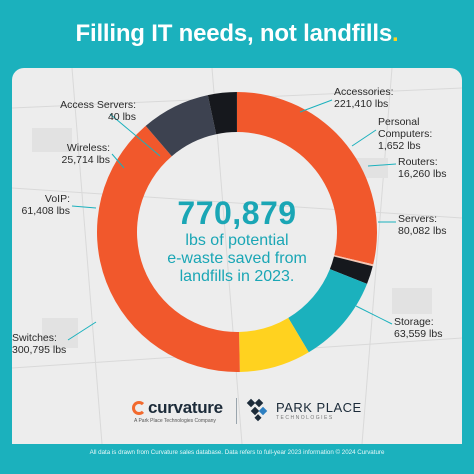 The height and width of the screenshot is (474, 474). What do you see at coordinates (82, 331) in the screenshot?
I see `leader-switches` at bounding box center [82, 331].